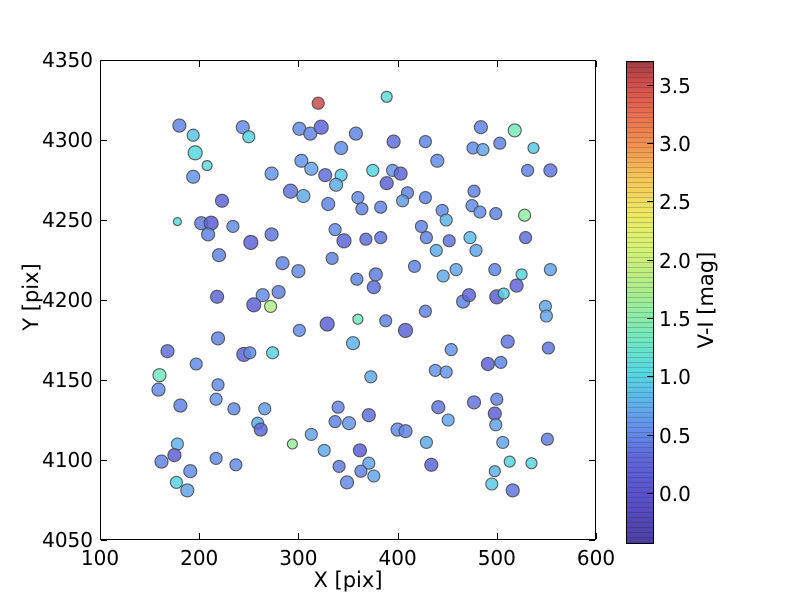 The width and height of the screenshot is (800, 600). Describe the element at coordinates (675, 319) in the screenshot. I see `colorbar-tick-label: 1.5` at that location.